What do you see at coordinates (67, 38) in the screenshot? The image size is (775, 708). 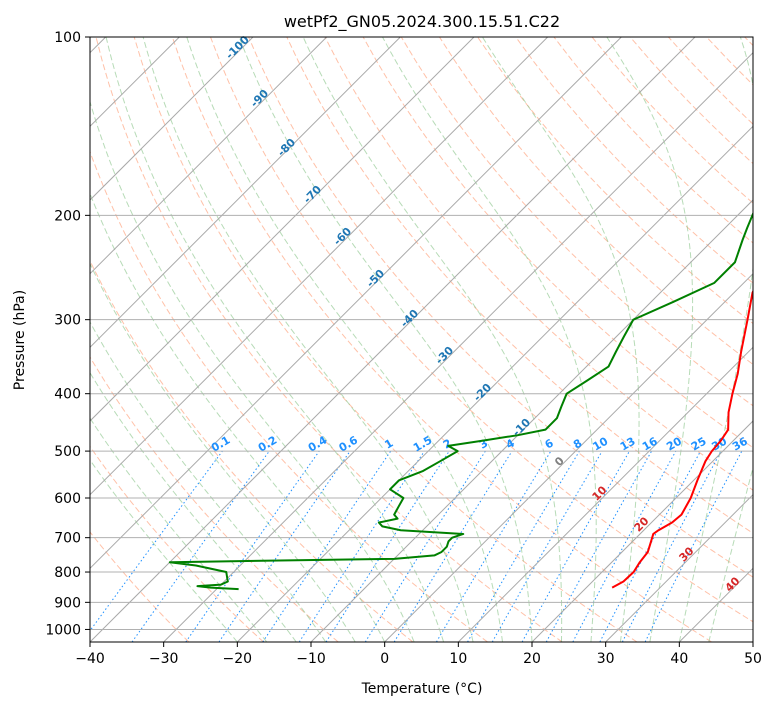 I see `y-tick-label: 100` at bounding box center [67, 38].